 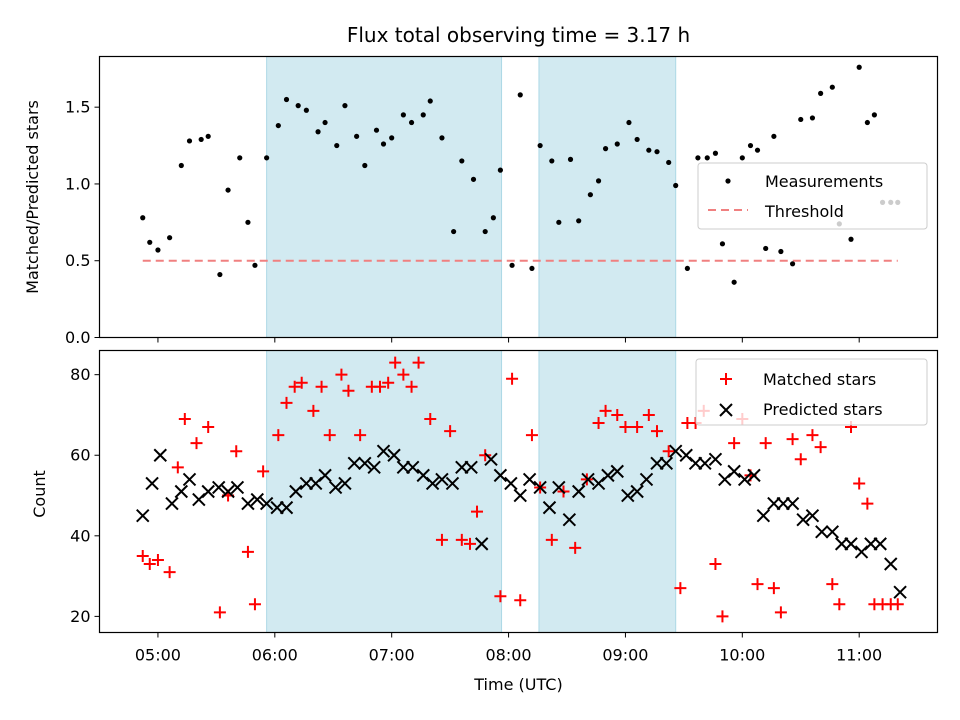 I want to click on legend-matched-marker, so click(x=726, y=379).